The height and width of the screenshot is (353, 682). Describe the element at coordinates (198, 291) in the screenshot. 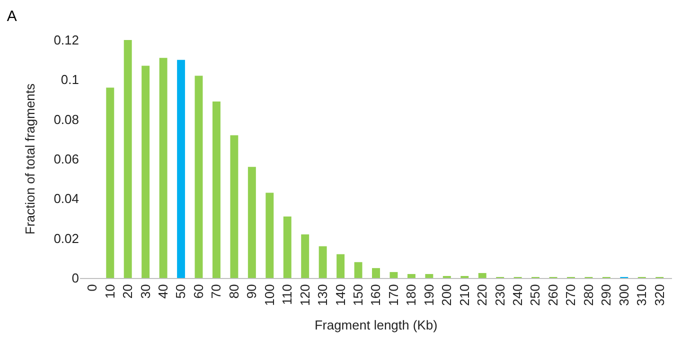

I see `x-tick-label: 60` at that location.